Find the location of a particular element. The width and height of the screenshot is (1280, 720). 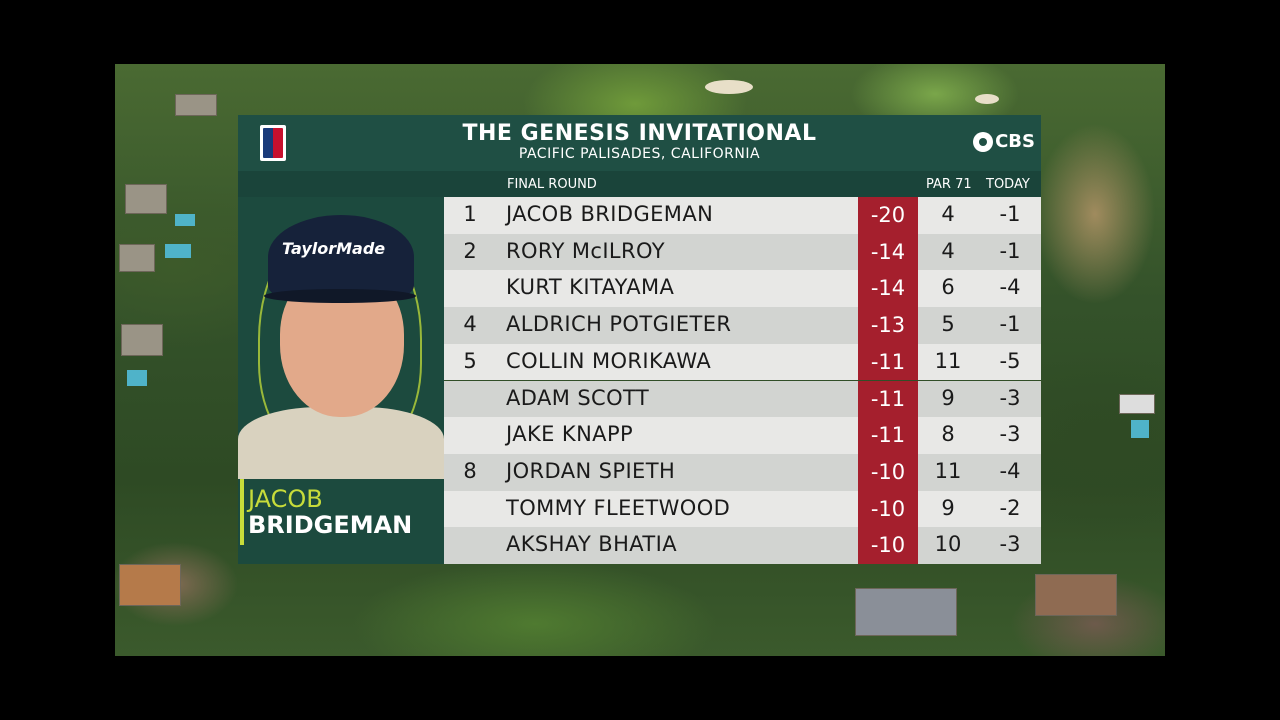

cap-logo-text: TaylorMade is located at coordinates (334, 248).